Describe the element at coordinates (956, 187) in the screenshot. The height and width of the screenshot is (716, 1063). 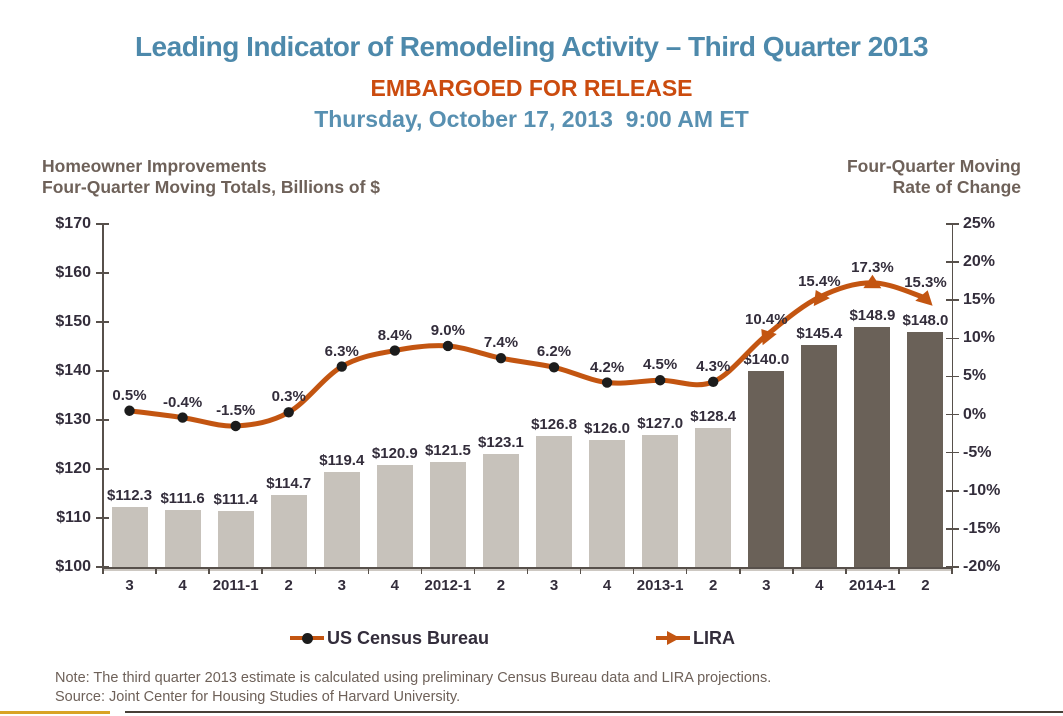
I see `right-axis-title-line2: Rate of Change` at that location.